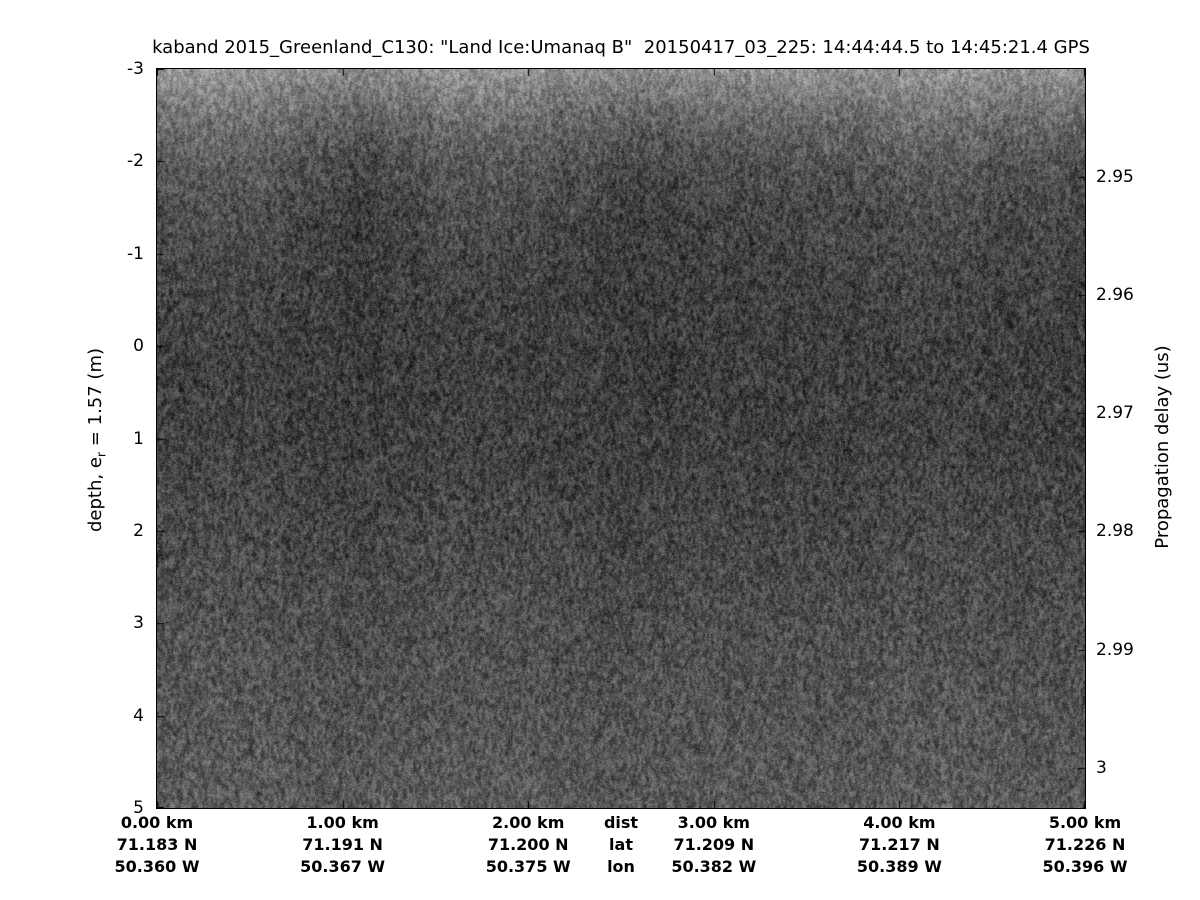 The image size is (1200, 900). I want to click on right-tick-label: 3, so click(1101, 767).